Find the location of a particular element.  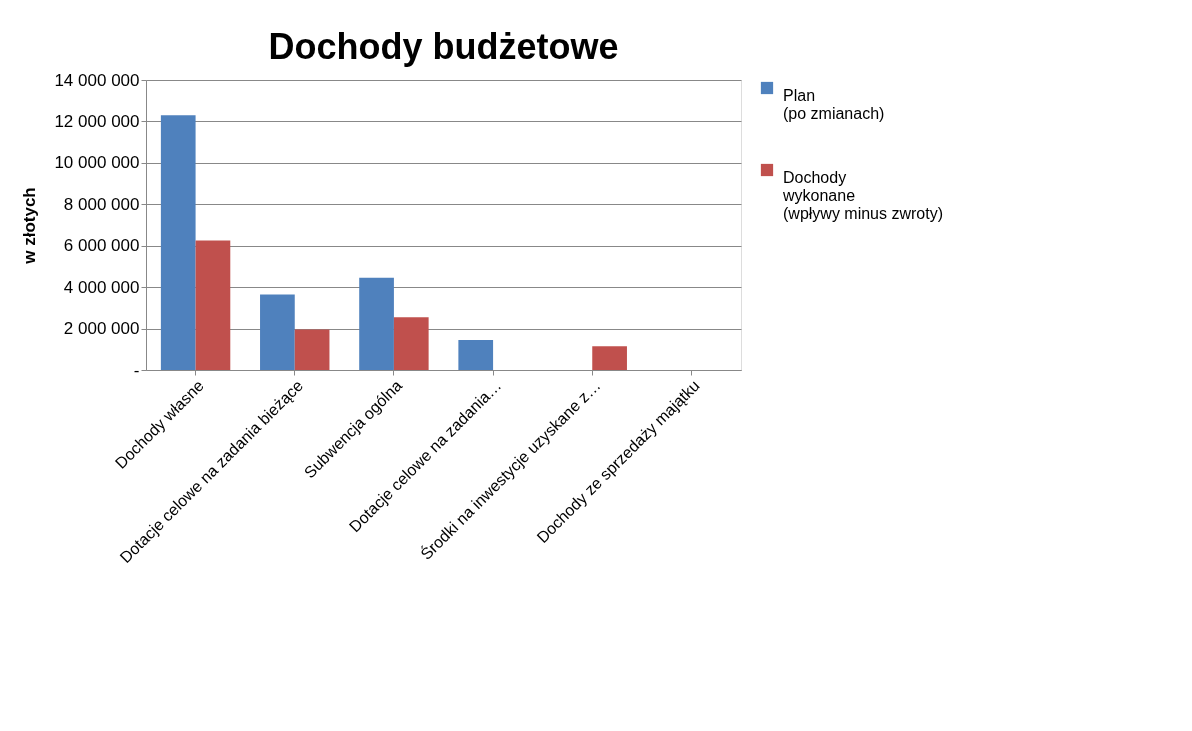

y-axis-title: w złotych is located at coordinates (30, 226).